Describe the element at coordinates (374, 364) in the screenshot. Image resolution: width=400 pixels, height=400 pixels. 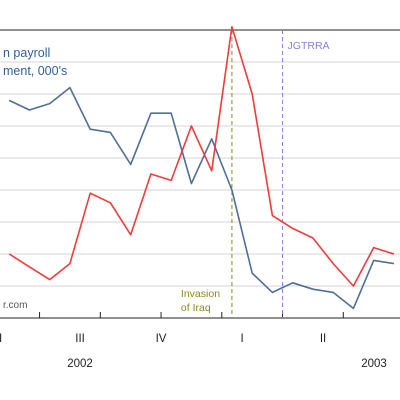
I see `year-label: 2003` at that location.